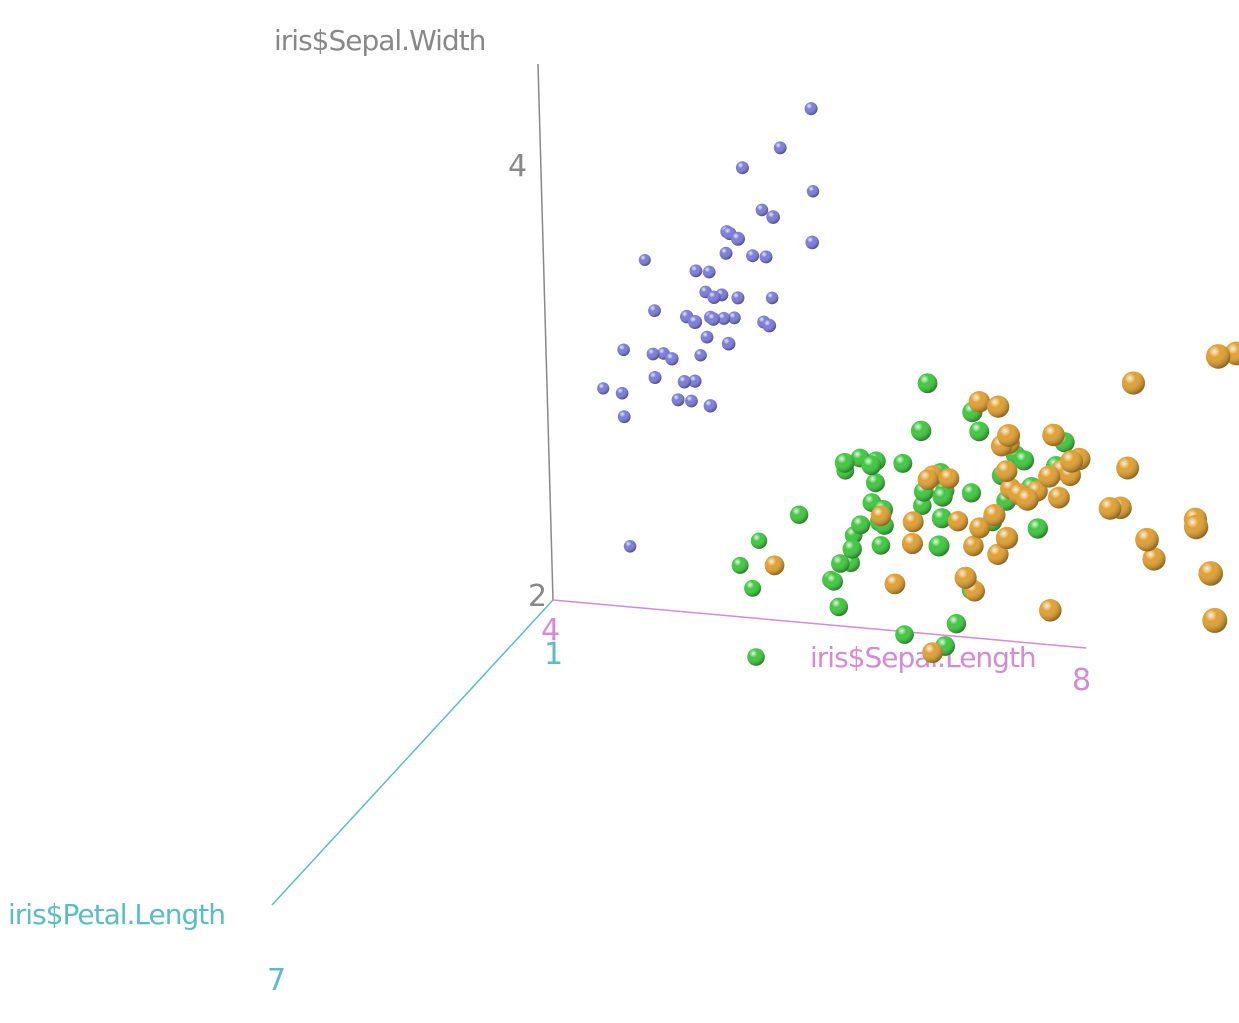  I want to click on z-axis-line, so click(412, 752).